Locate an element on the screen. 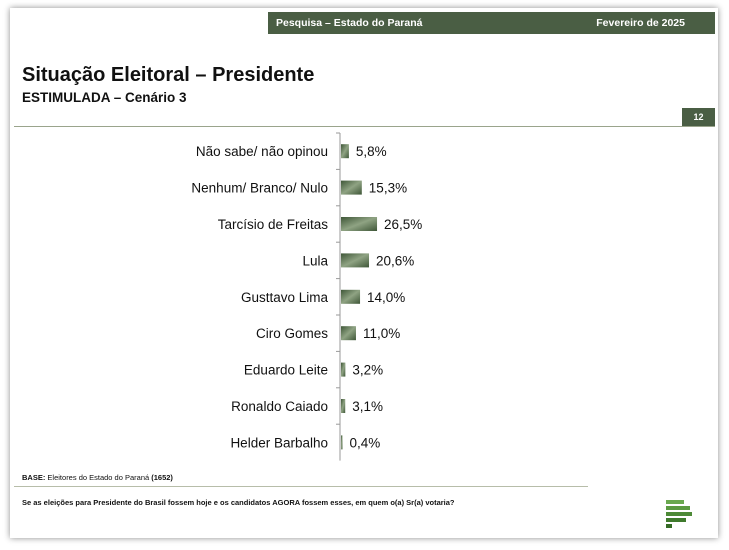 Image resolution: width=729 pixels, height=550 pixels. brand-logo-icon is located at coordinates (679, 514).